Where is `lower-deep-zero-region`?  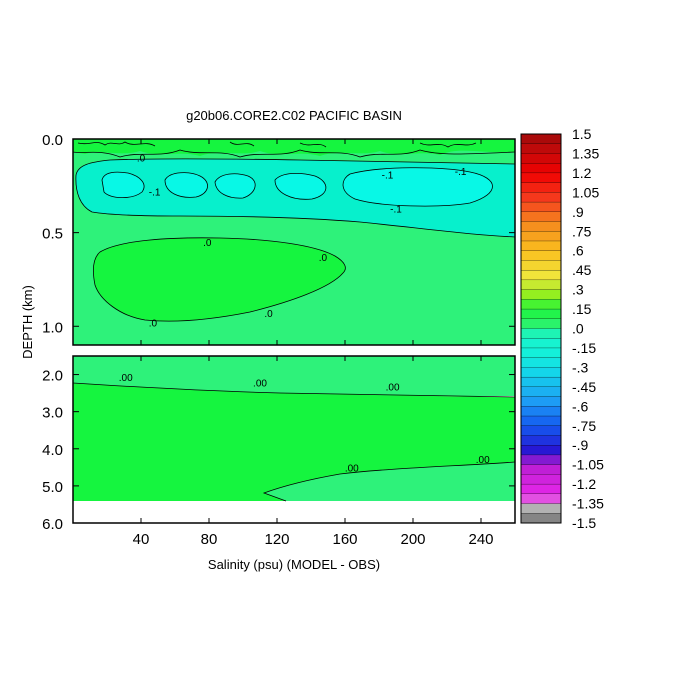 lower-deep-zero-region is located at coordinates (389, 481).